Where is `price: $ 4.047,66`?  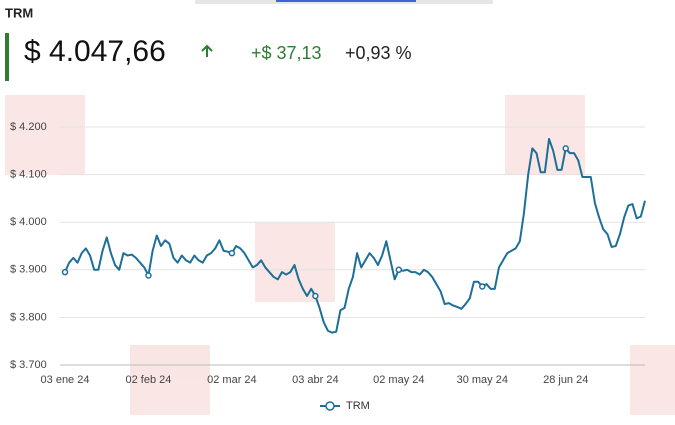 price: $ 4.047,66 is located at coordinates (95, 51).